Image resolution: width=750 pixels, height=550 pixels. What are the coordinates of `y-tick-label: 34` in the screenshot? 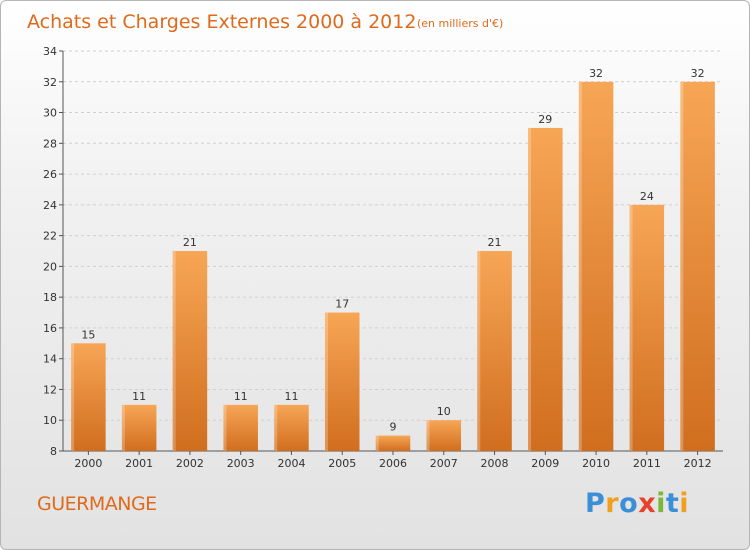 It's located at (50, 51).